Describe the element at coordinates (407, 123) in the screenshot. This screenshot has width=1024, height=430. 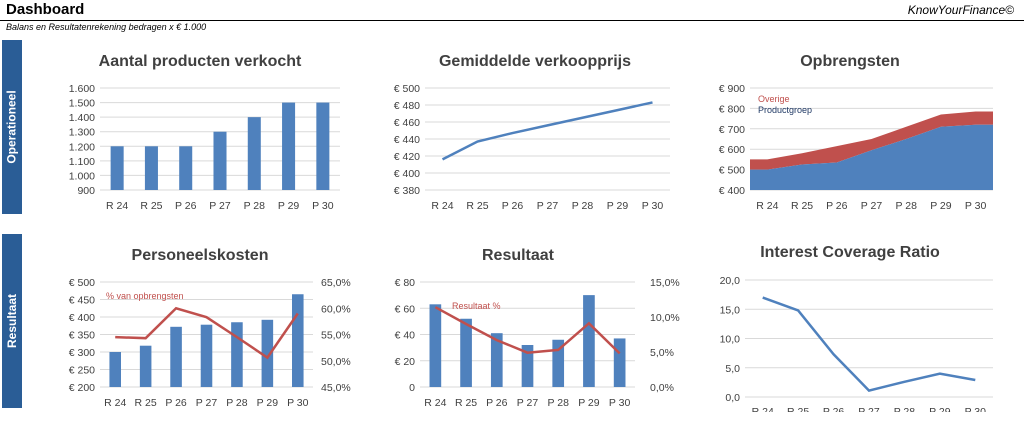
I see `y-tick-label: € 460` at that location.